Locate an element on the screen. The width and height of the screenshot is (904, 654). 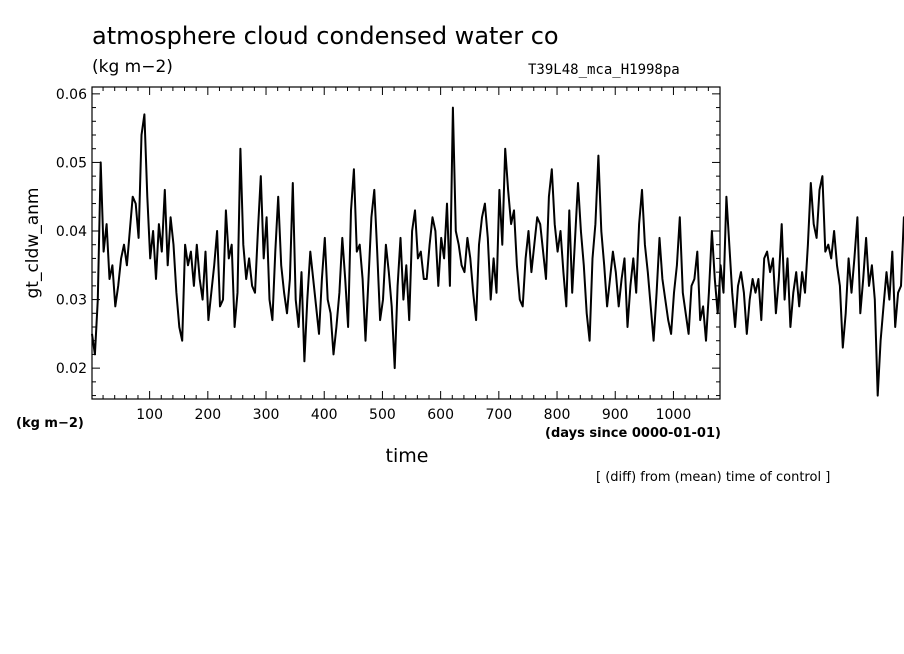
x-tick-label: 300 is located at coordinates (266, 415).